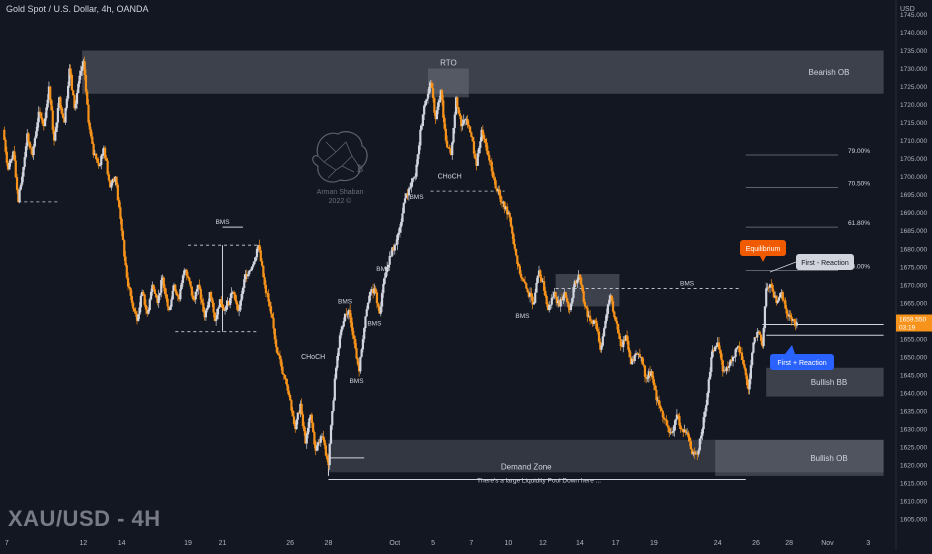 This screenshot has height=554, width=932. Describe the element at coordinates (913, 15) in the screenshot. I see `price-tick-label: 1745.000` at that location.